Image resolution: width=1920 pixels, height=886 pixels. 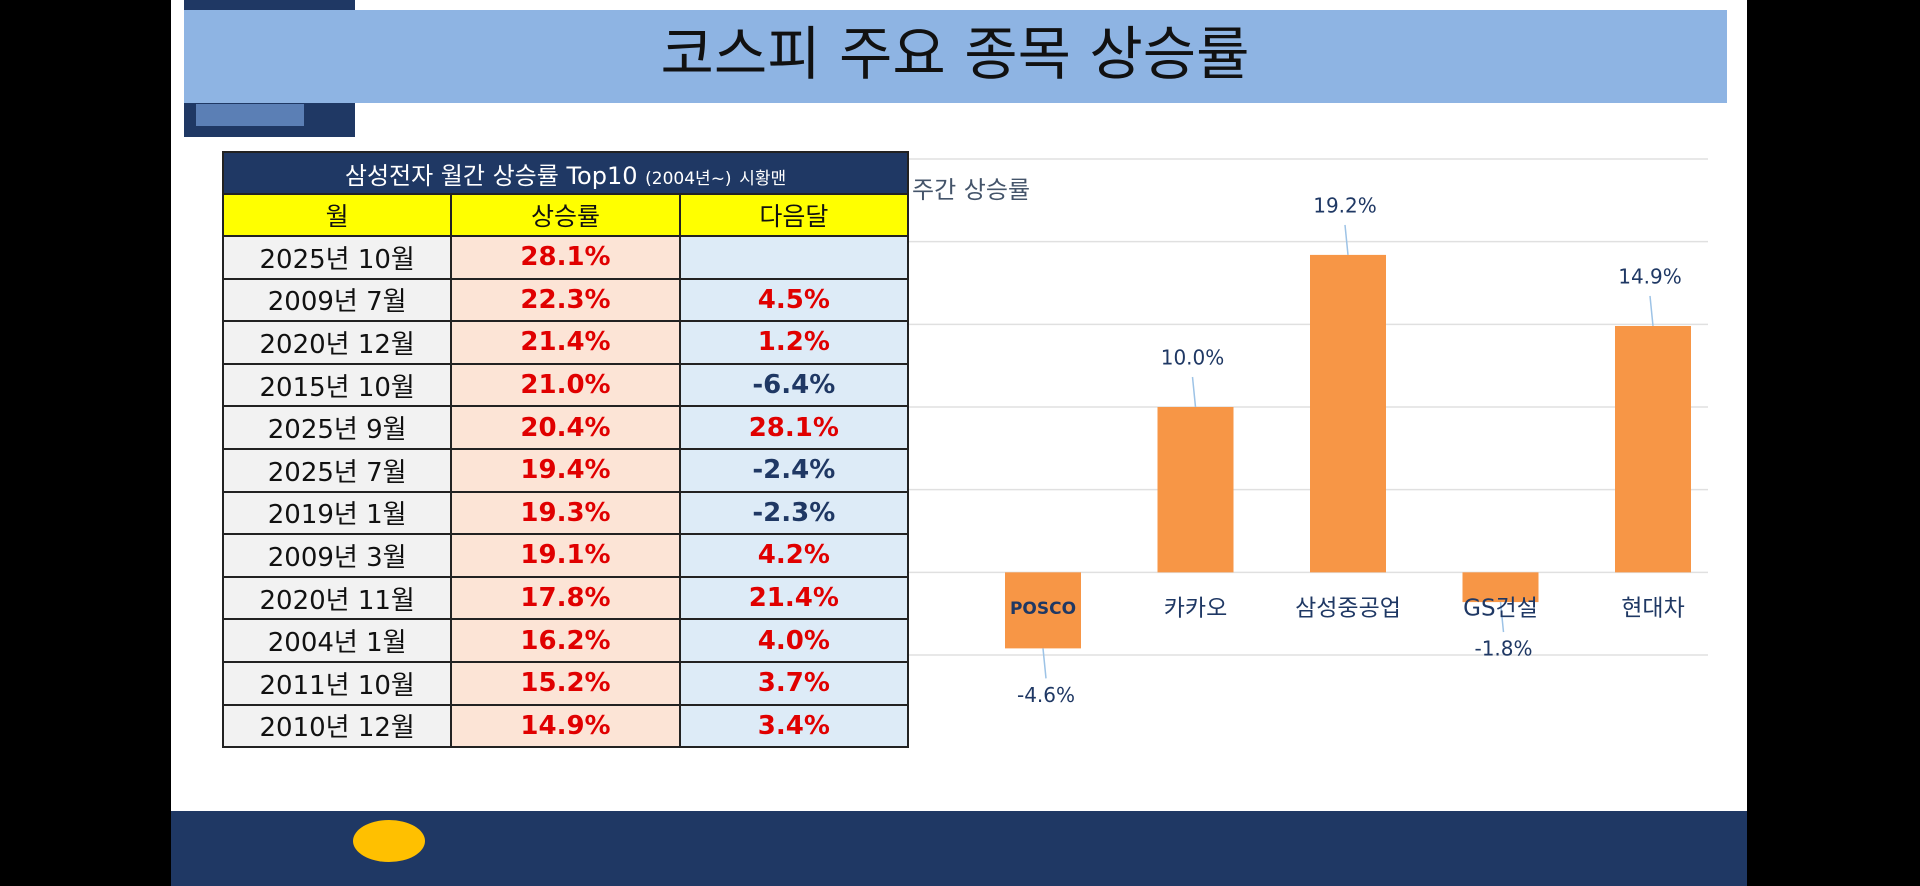 I want to click on value-label: 14.9%, so click(x=1650, y=276).